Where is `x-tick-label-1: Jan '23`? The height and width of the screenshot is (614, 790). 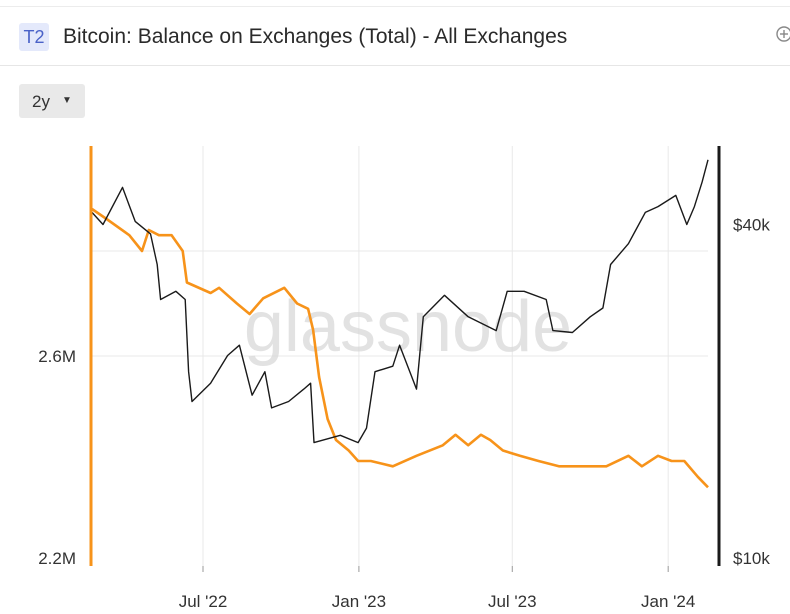 x-tick-label-1: Jan '23 is located at coordinates (359, 601).